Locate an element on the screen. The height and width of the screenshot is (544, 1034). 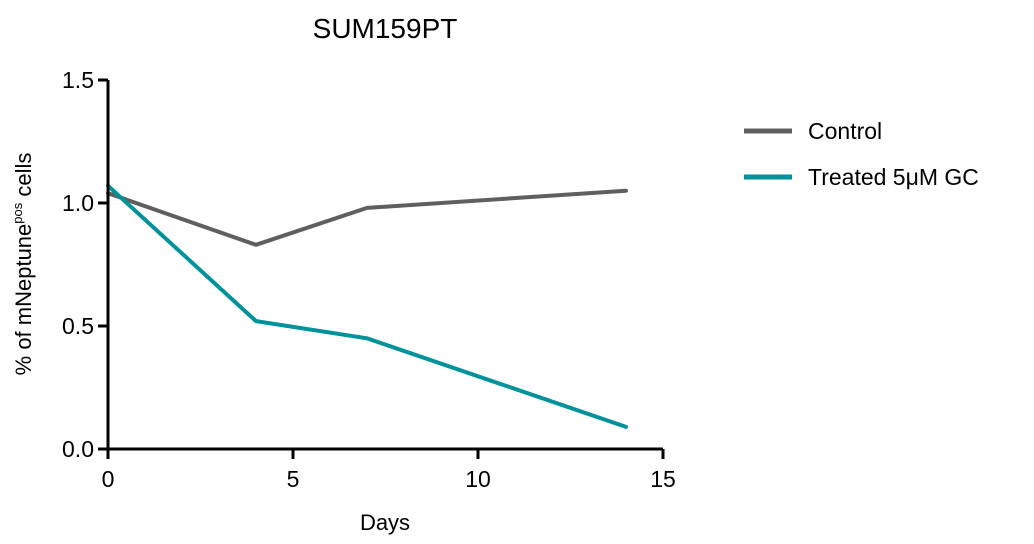
y-axis-label-main: % of mNeptune is located at coordinates (23, 300).